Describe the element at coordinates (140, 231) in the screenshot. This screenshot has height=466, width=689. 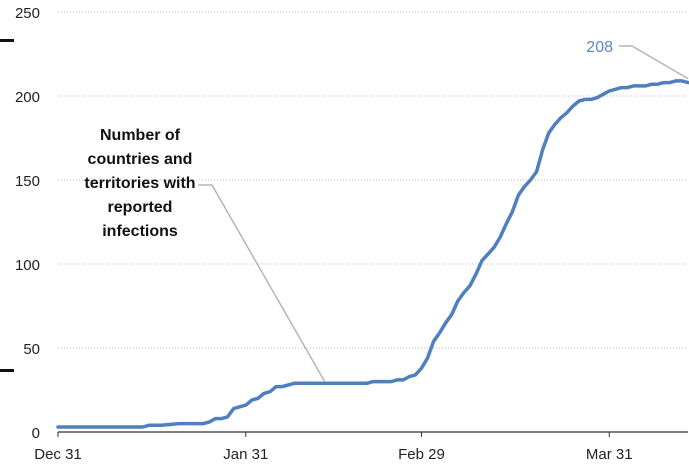
I see `annotation-line: infections` at that location.